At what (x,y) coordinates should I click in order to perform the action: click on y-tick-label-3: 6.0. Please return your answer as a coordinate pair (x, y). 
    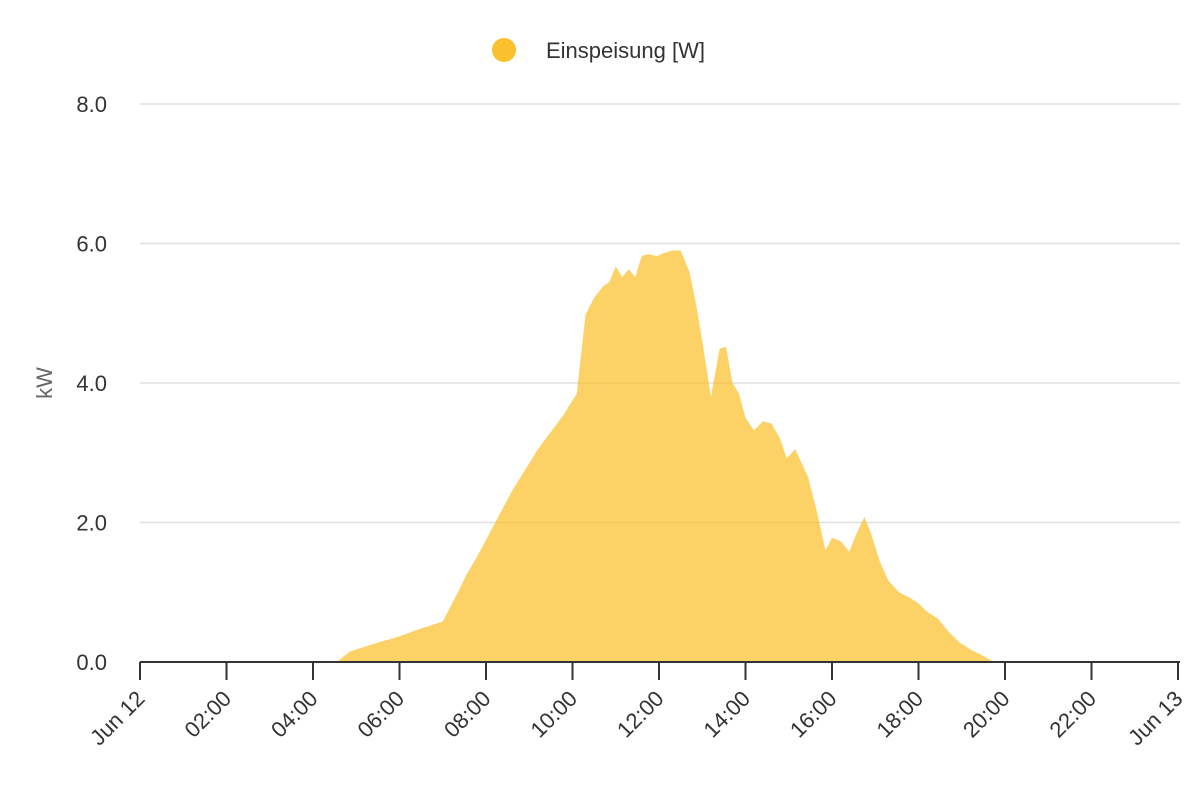
    Looking at the image, I should click on (91, 244).